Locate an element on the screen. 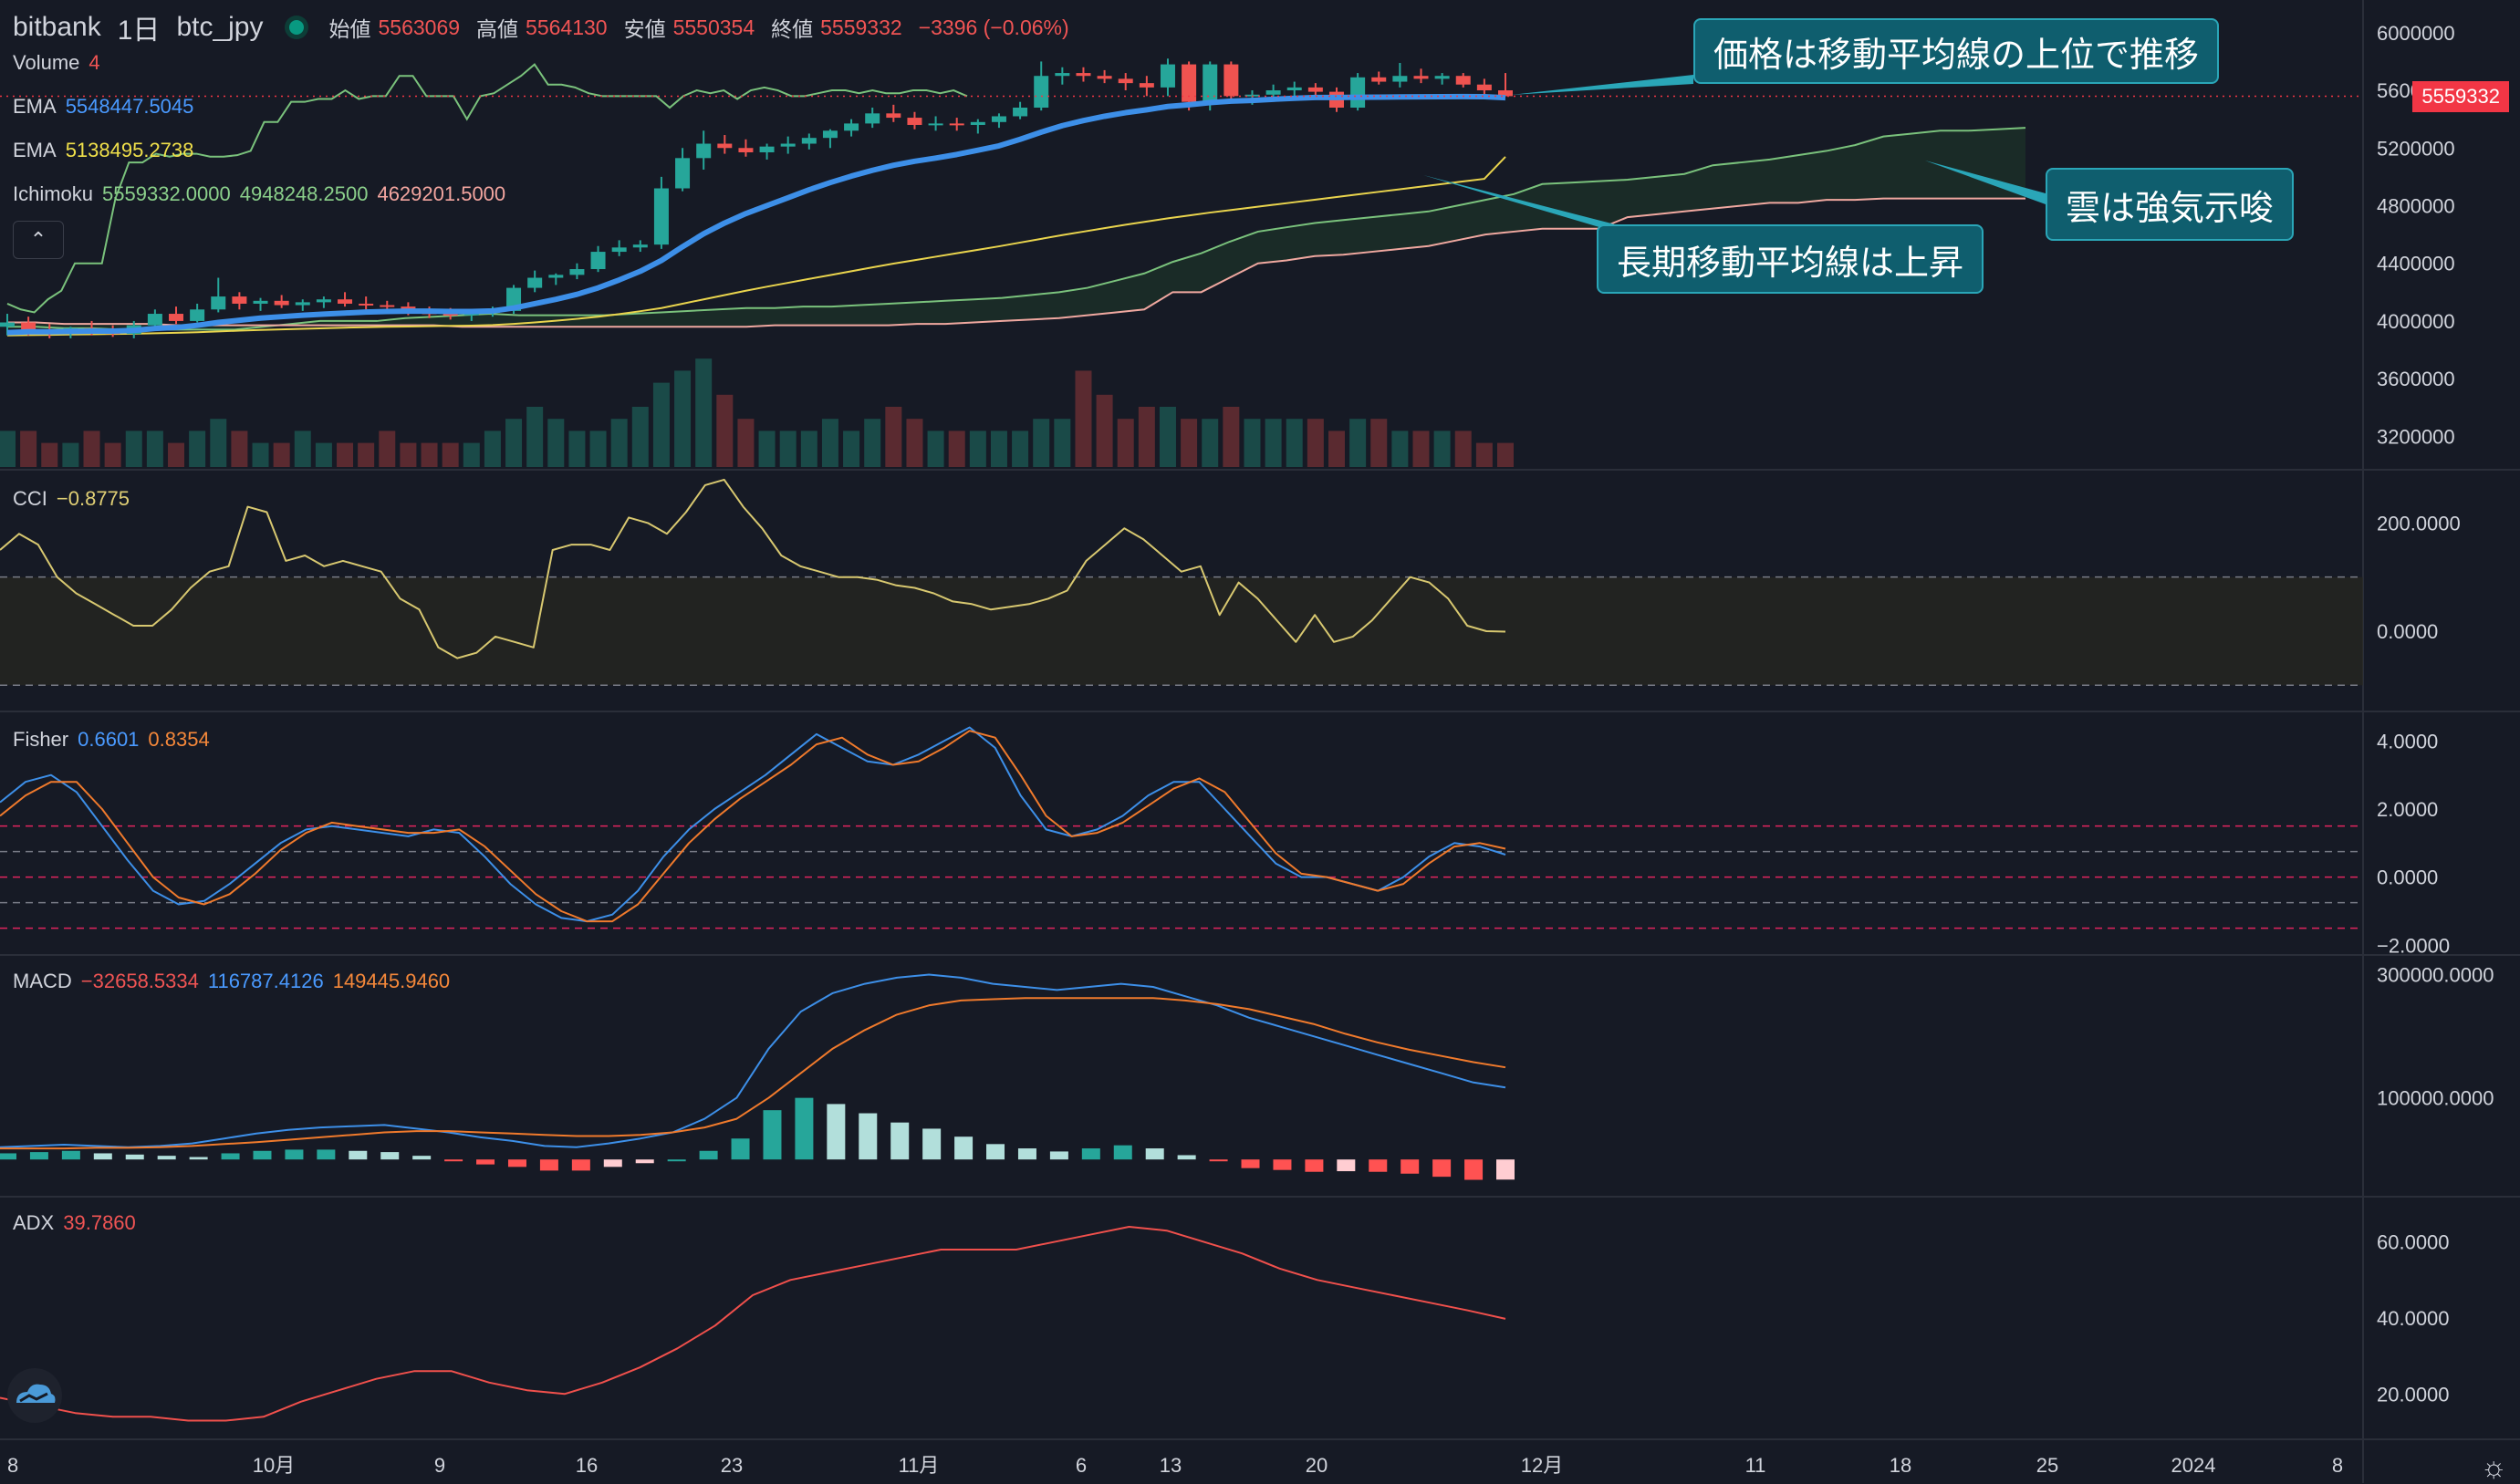  price-y-tick: 3200000 is located at coordinates (2416, 437).